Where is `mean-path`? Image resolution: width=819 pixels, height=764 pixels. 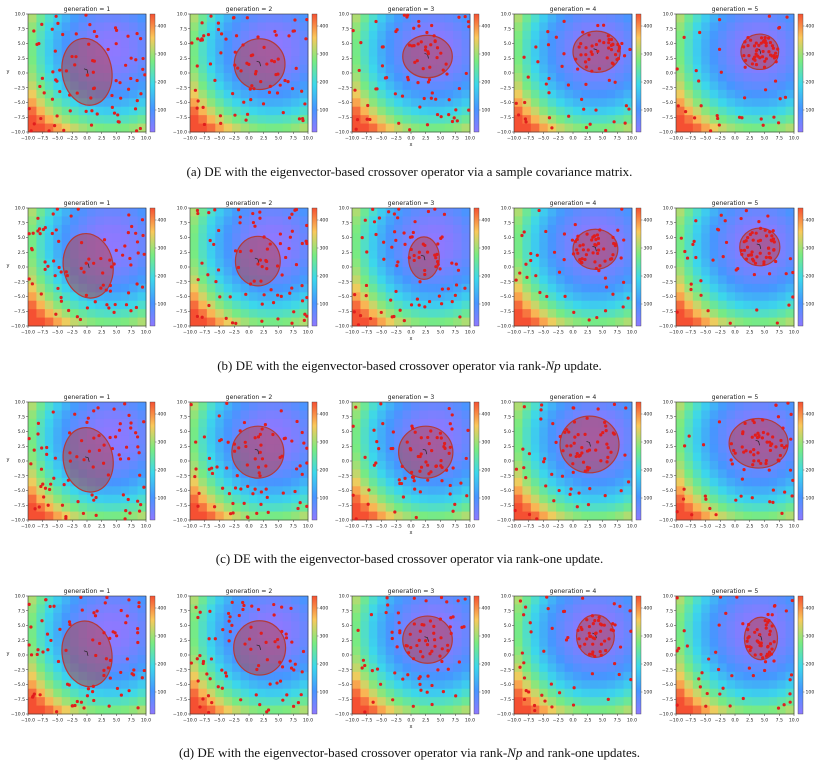 mean-path is located at coordinates (257, 260).